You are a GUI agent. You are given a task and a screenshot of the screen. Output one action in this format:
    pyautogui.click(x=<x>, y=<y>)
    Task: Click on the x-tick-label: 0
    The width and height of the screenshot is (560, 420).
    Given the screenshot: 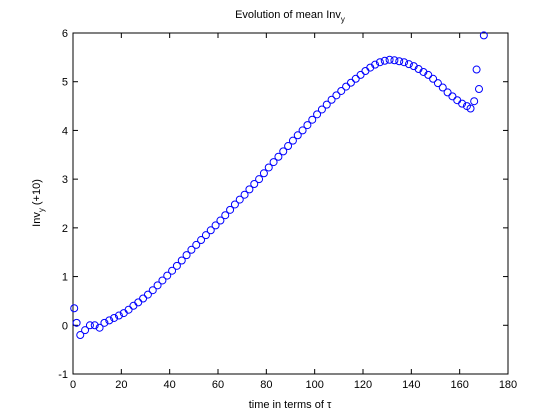 What is the action you would take?
    pyautogui.click(x=73, y=385)
    